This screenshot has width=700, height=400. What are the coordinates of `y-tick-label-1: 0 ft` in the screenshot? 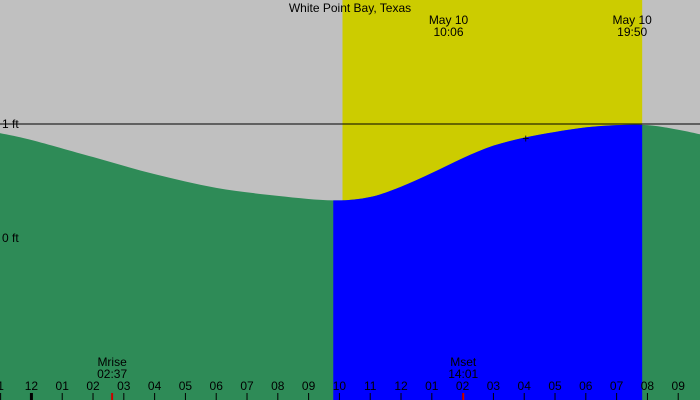 It's located at (10, 238).